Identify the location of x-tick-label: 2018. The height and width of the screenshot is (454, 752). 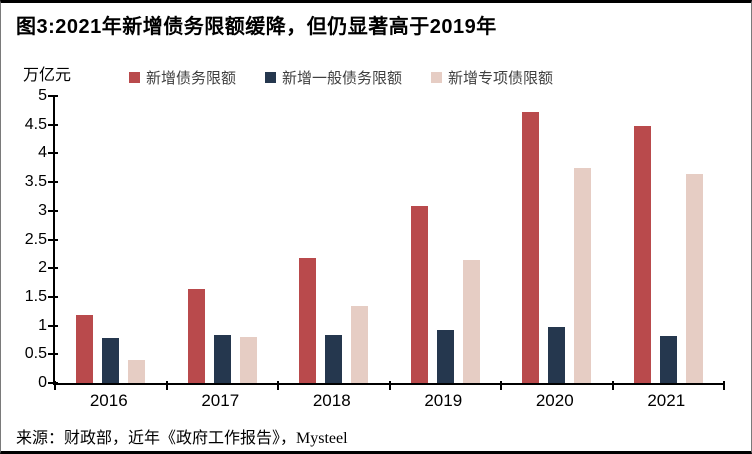
(331, 400).